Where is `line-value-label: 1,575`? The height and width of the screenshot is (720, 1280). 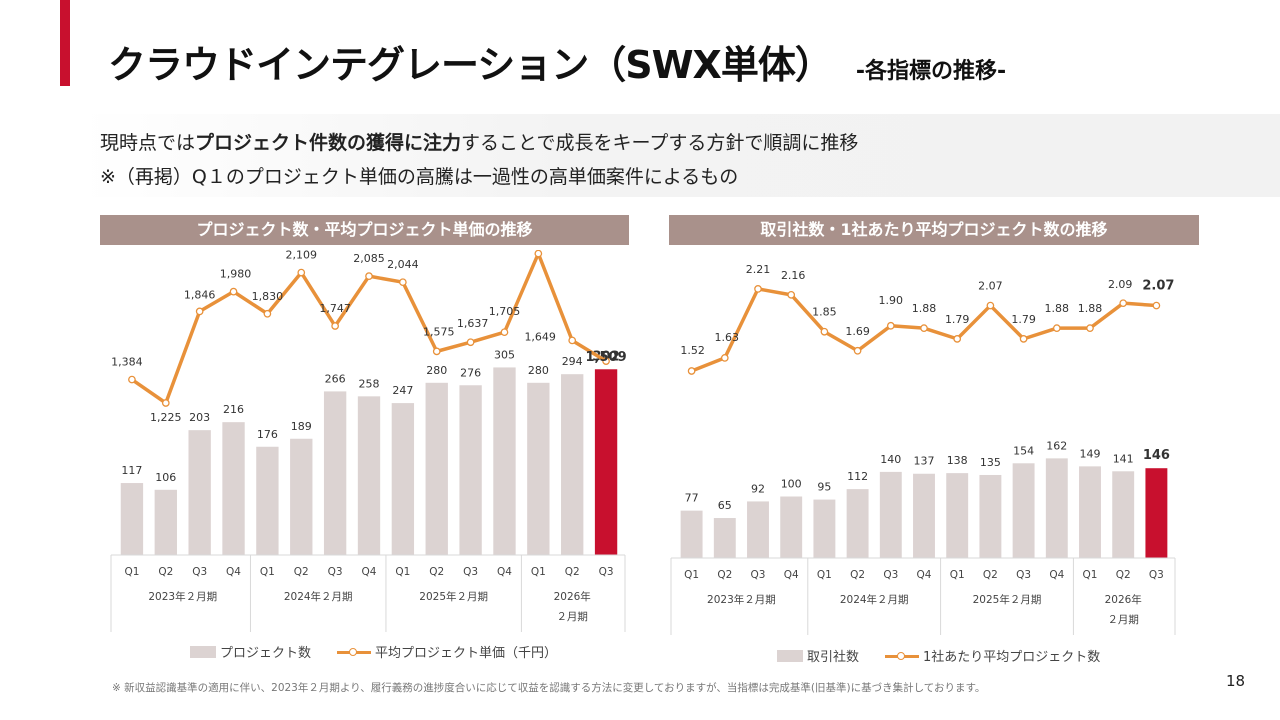
line-value-label: 1,575 is located at coordinates (439, 331).